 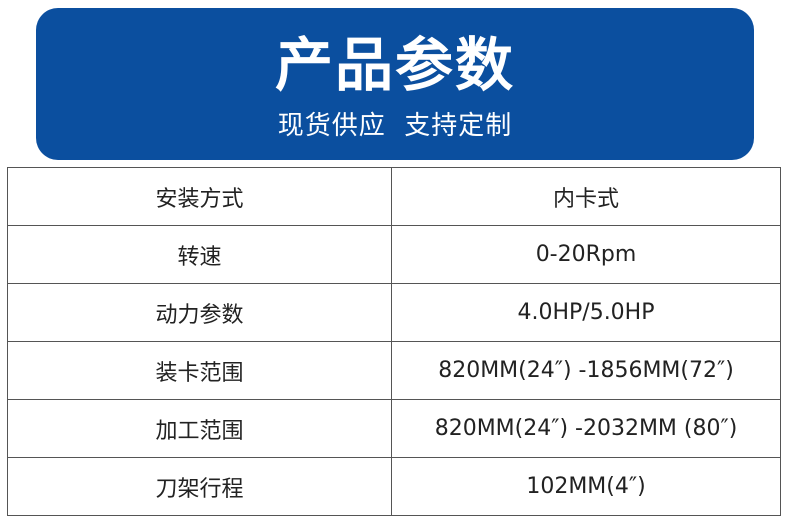 What do you see at coordinates (395, 126) in the screenshot?
I see `page-subtitle: 现货供应 支持定制` at bounding box center [395, 126].